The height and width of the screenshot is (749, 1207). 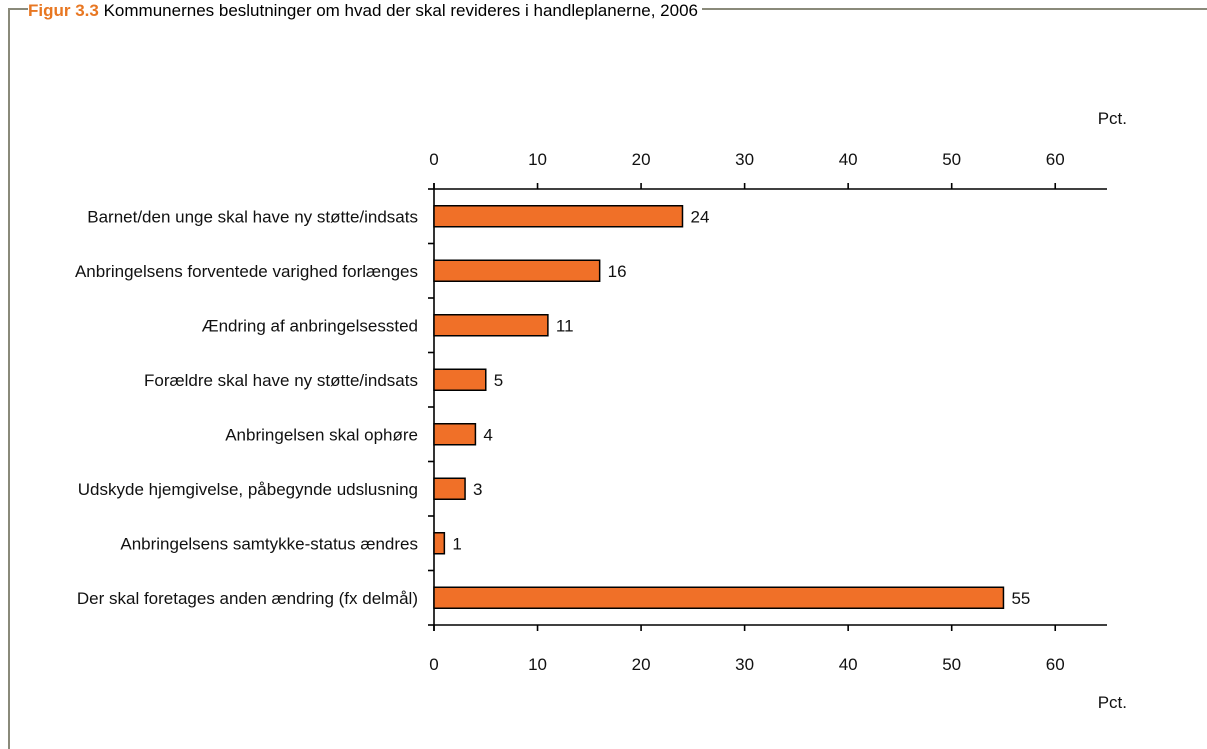 What do you see at coordinates (848, 664) in the screenshot?
I see `bottom-axis-tick-label: 40` at bounding box center [848, 664].